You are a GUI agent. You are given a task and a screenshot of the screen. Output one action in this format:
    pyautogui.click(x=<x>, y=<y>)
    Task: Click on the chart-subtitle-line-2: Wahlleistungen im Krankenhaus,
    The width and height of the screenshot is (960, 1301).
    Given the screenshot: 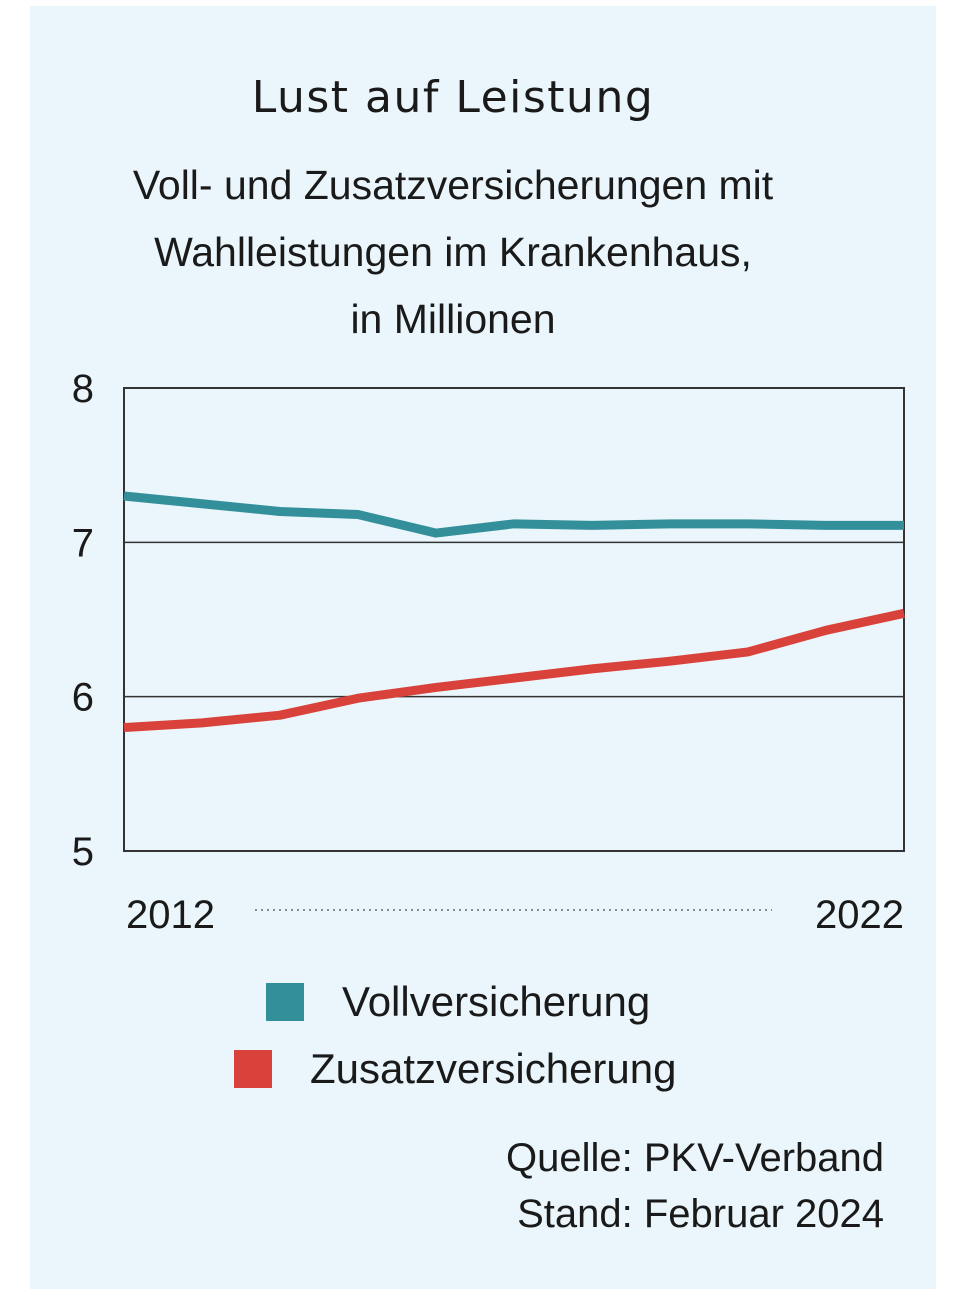 What is the action you would take?
    pyautogui.click(x=453, y=252)
    